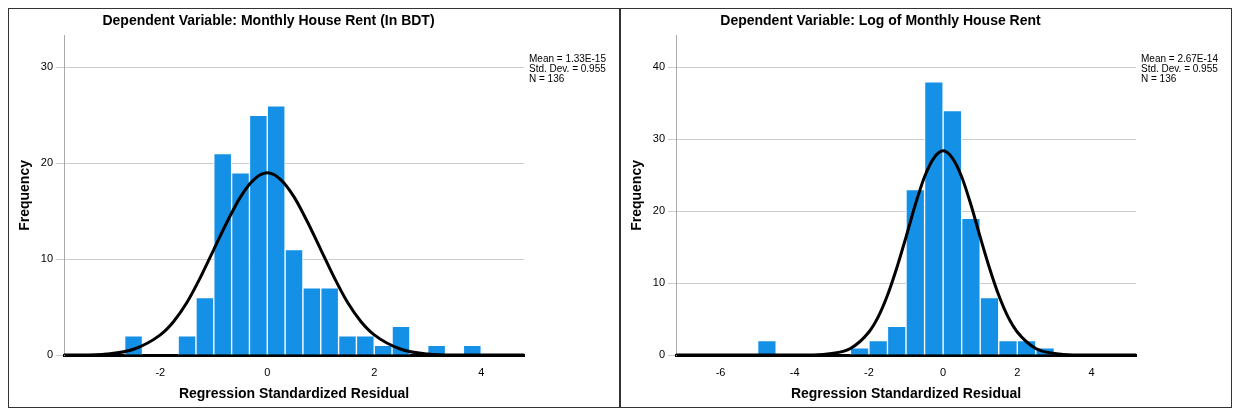 The height and width of the screenshot is (414, 1241). What do you see at coordinates (720, 371) in the screenshot?
I see `x-tick-label: -6` at bounding box center [720, 371].